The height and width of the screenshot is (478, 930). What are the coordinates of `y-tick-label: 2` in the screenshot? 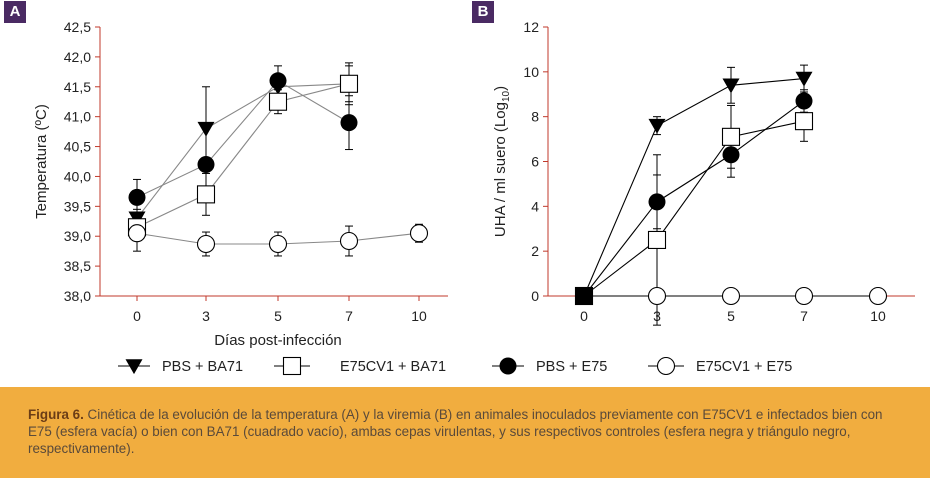 It's located at (535, 251).